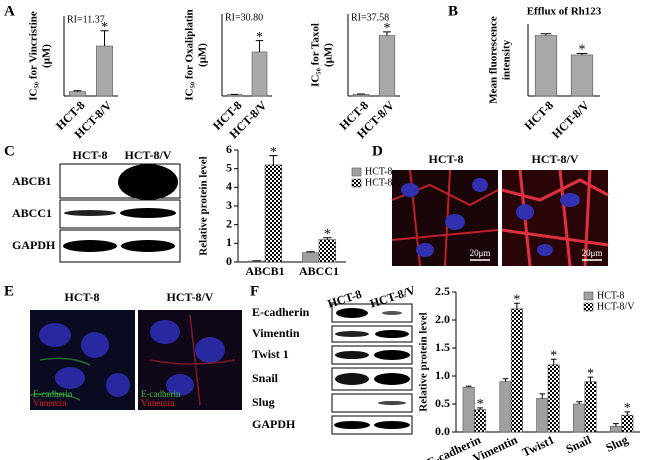 The width and height of the screenshot is (650, 460). What do you see at coordinates (34, 56) in the screenshot?
I see `y-axis-label: IC₅₀ for Vincristine` at bounding box center [34, 56].